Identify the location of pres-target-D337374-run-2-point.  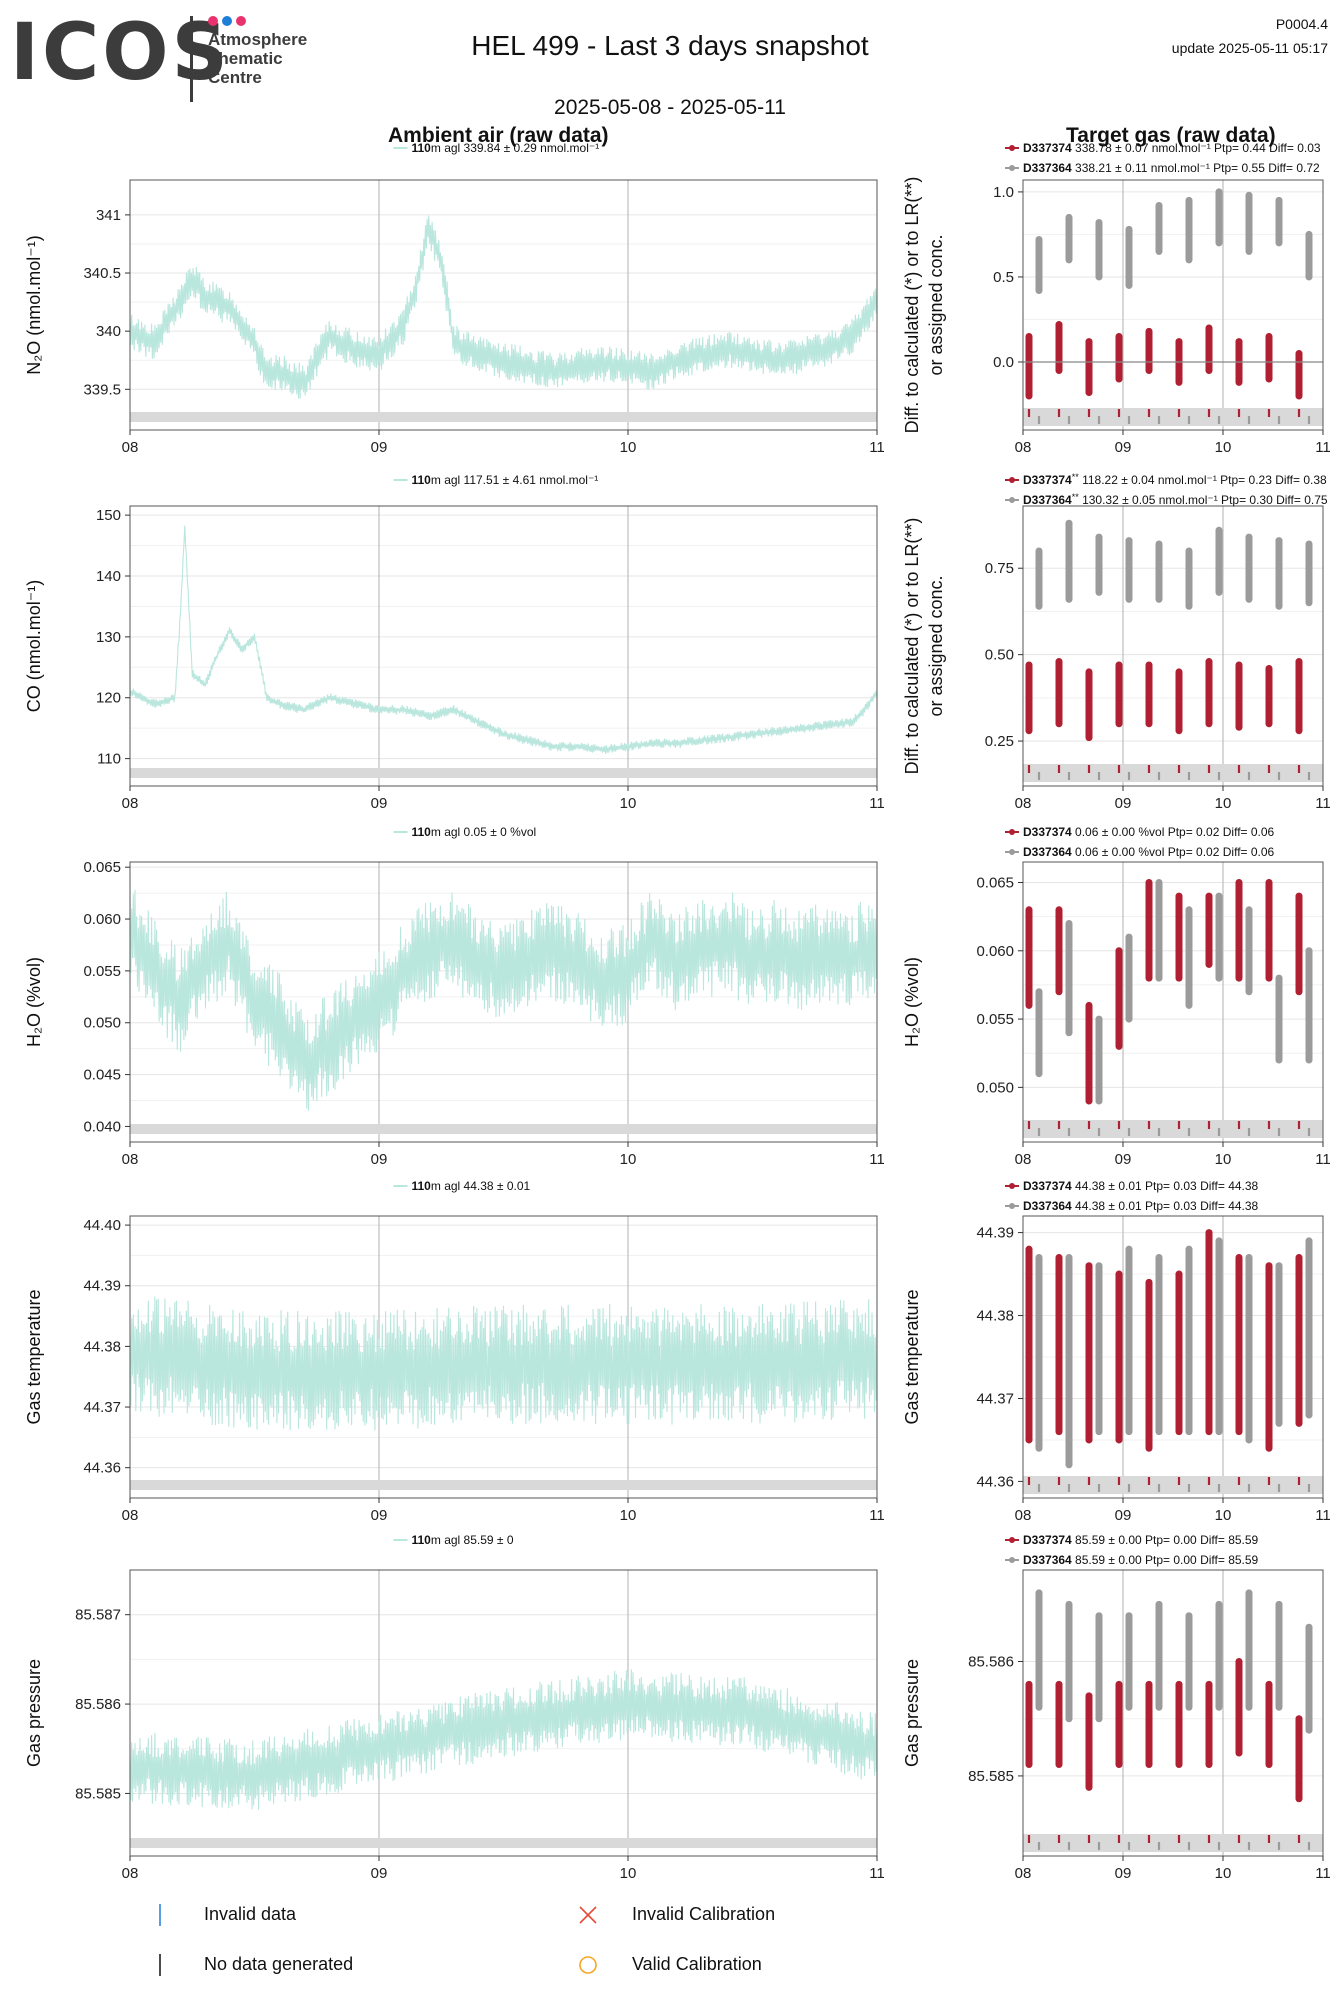
(1089, 1787).